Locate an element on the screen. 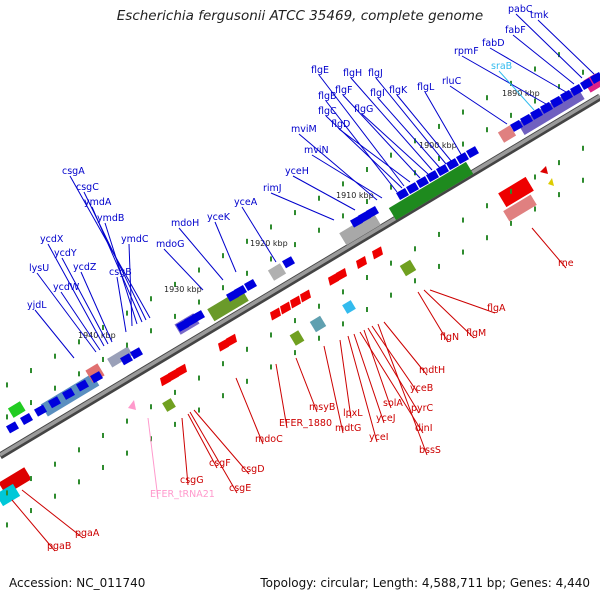  reverse-gene-label: mdoC is located at coordinates (269, 439).